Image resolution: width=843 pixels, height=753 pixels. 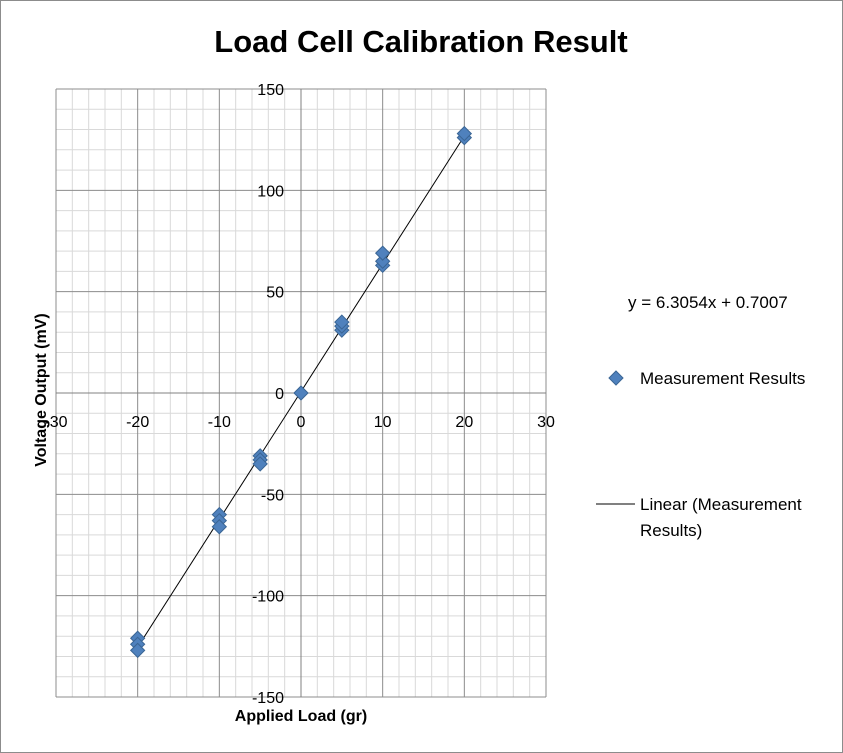 What do you see at coordinates (546, 422) in the screenshot?
I see `x-tick-label: 30` at bounding box center [546, 422].